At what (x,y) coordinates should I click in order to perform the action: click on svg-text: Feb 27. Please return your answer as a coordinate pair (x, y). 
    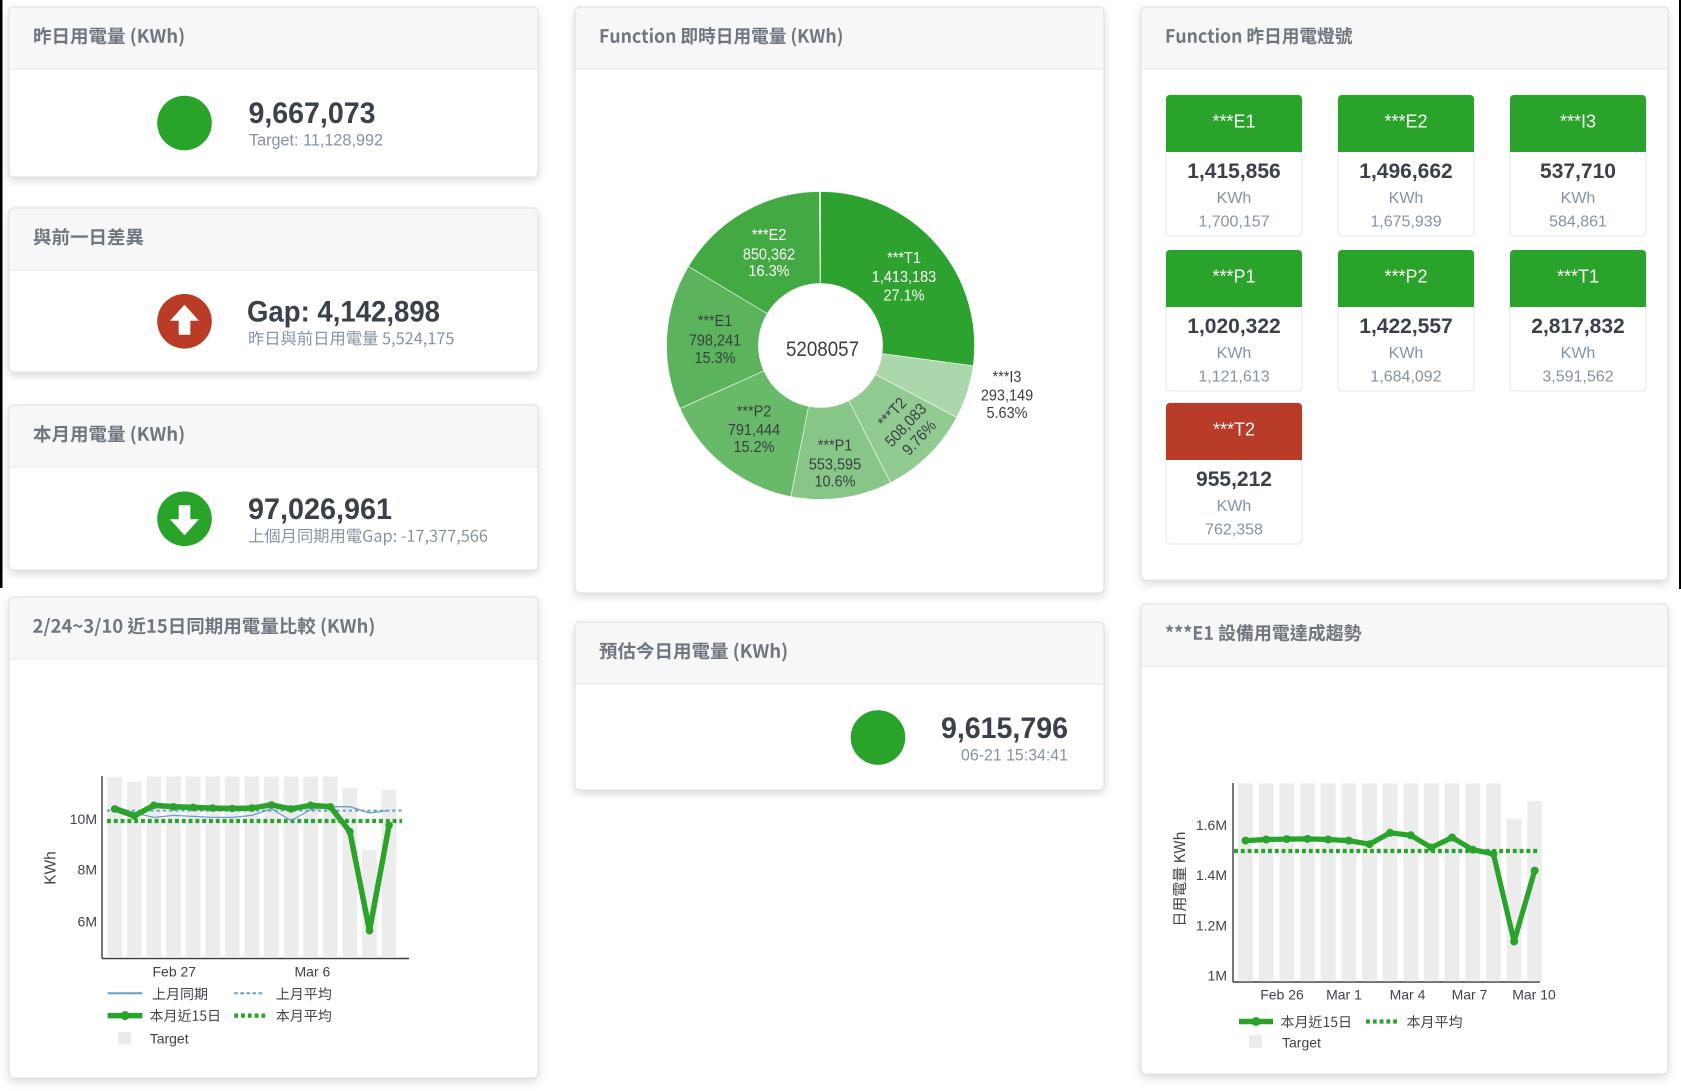
    Looking at the image, I should click on (175, 972).